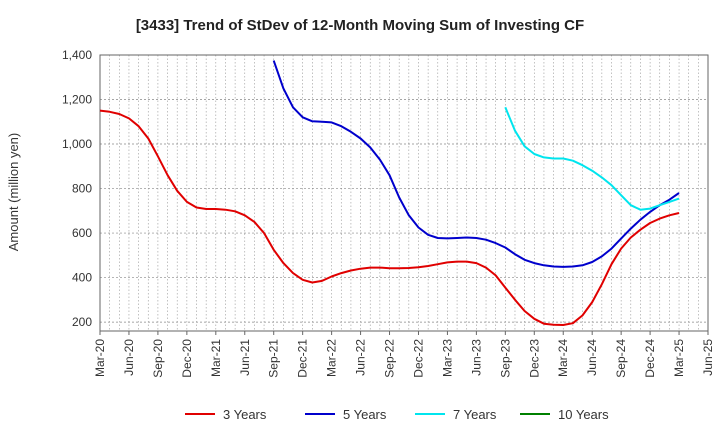 The width and height of the screenshot is (720, 440). What do you see at coordinates (82, 189) in the screenshot?
I see `y-tick-label: 800` at bounding box center [82, 189].